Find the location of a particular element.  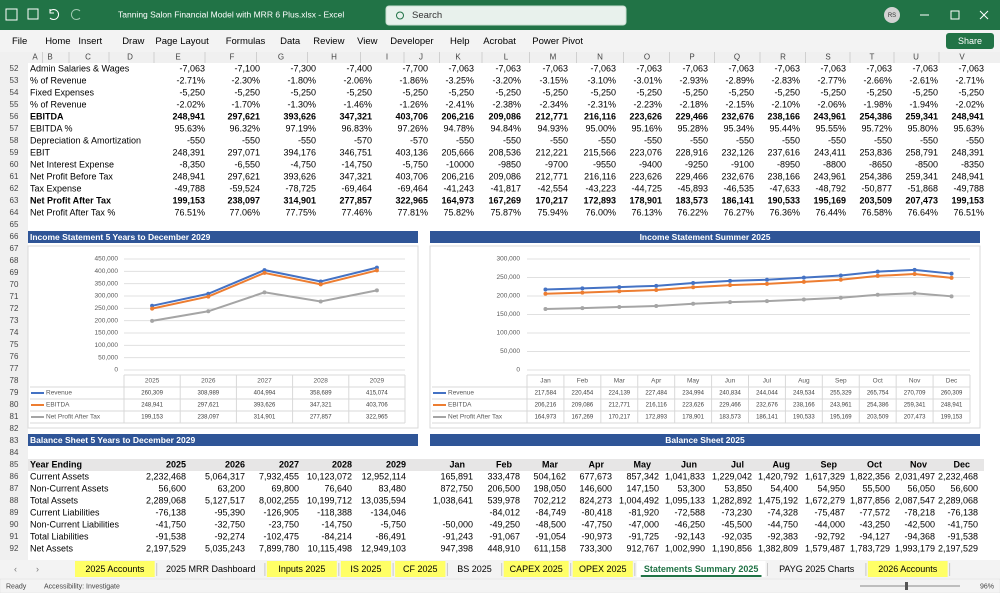

zoom-thumb is located at coordinates (906, 586).